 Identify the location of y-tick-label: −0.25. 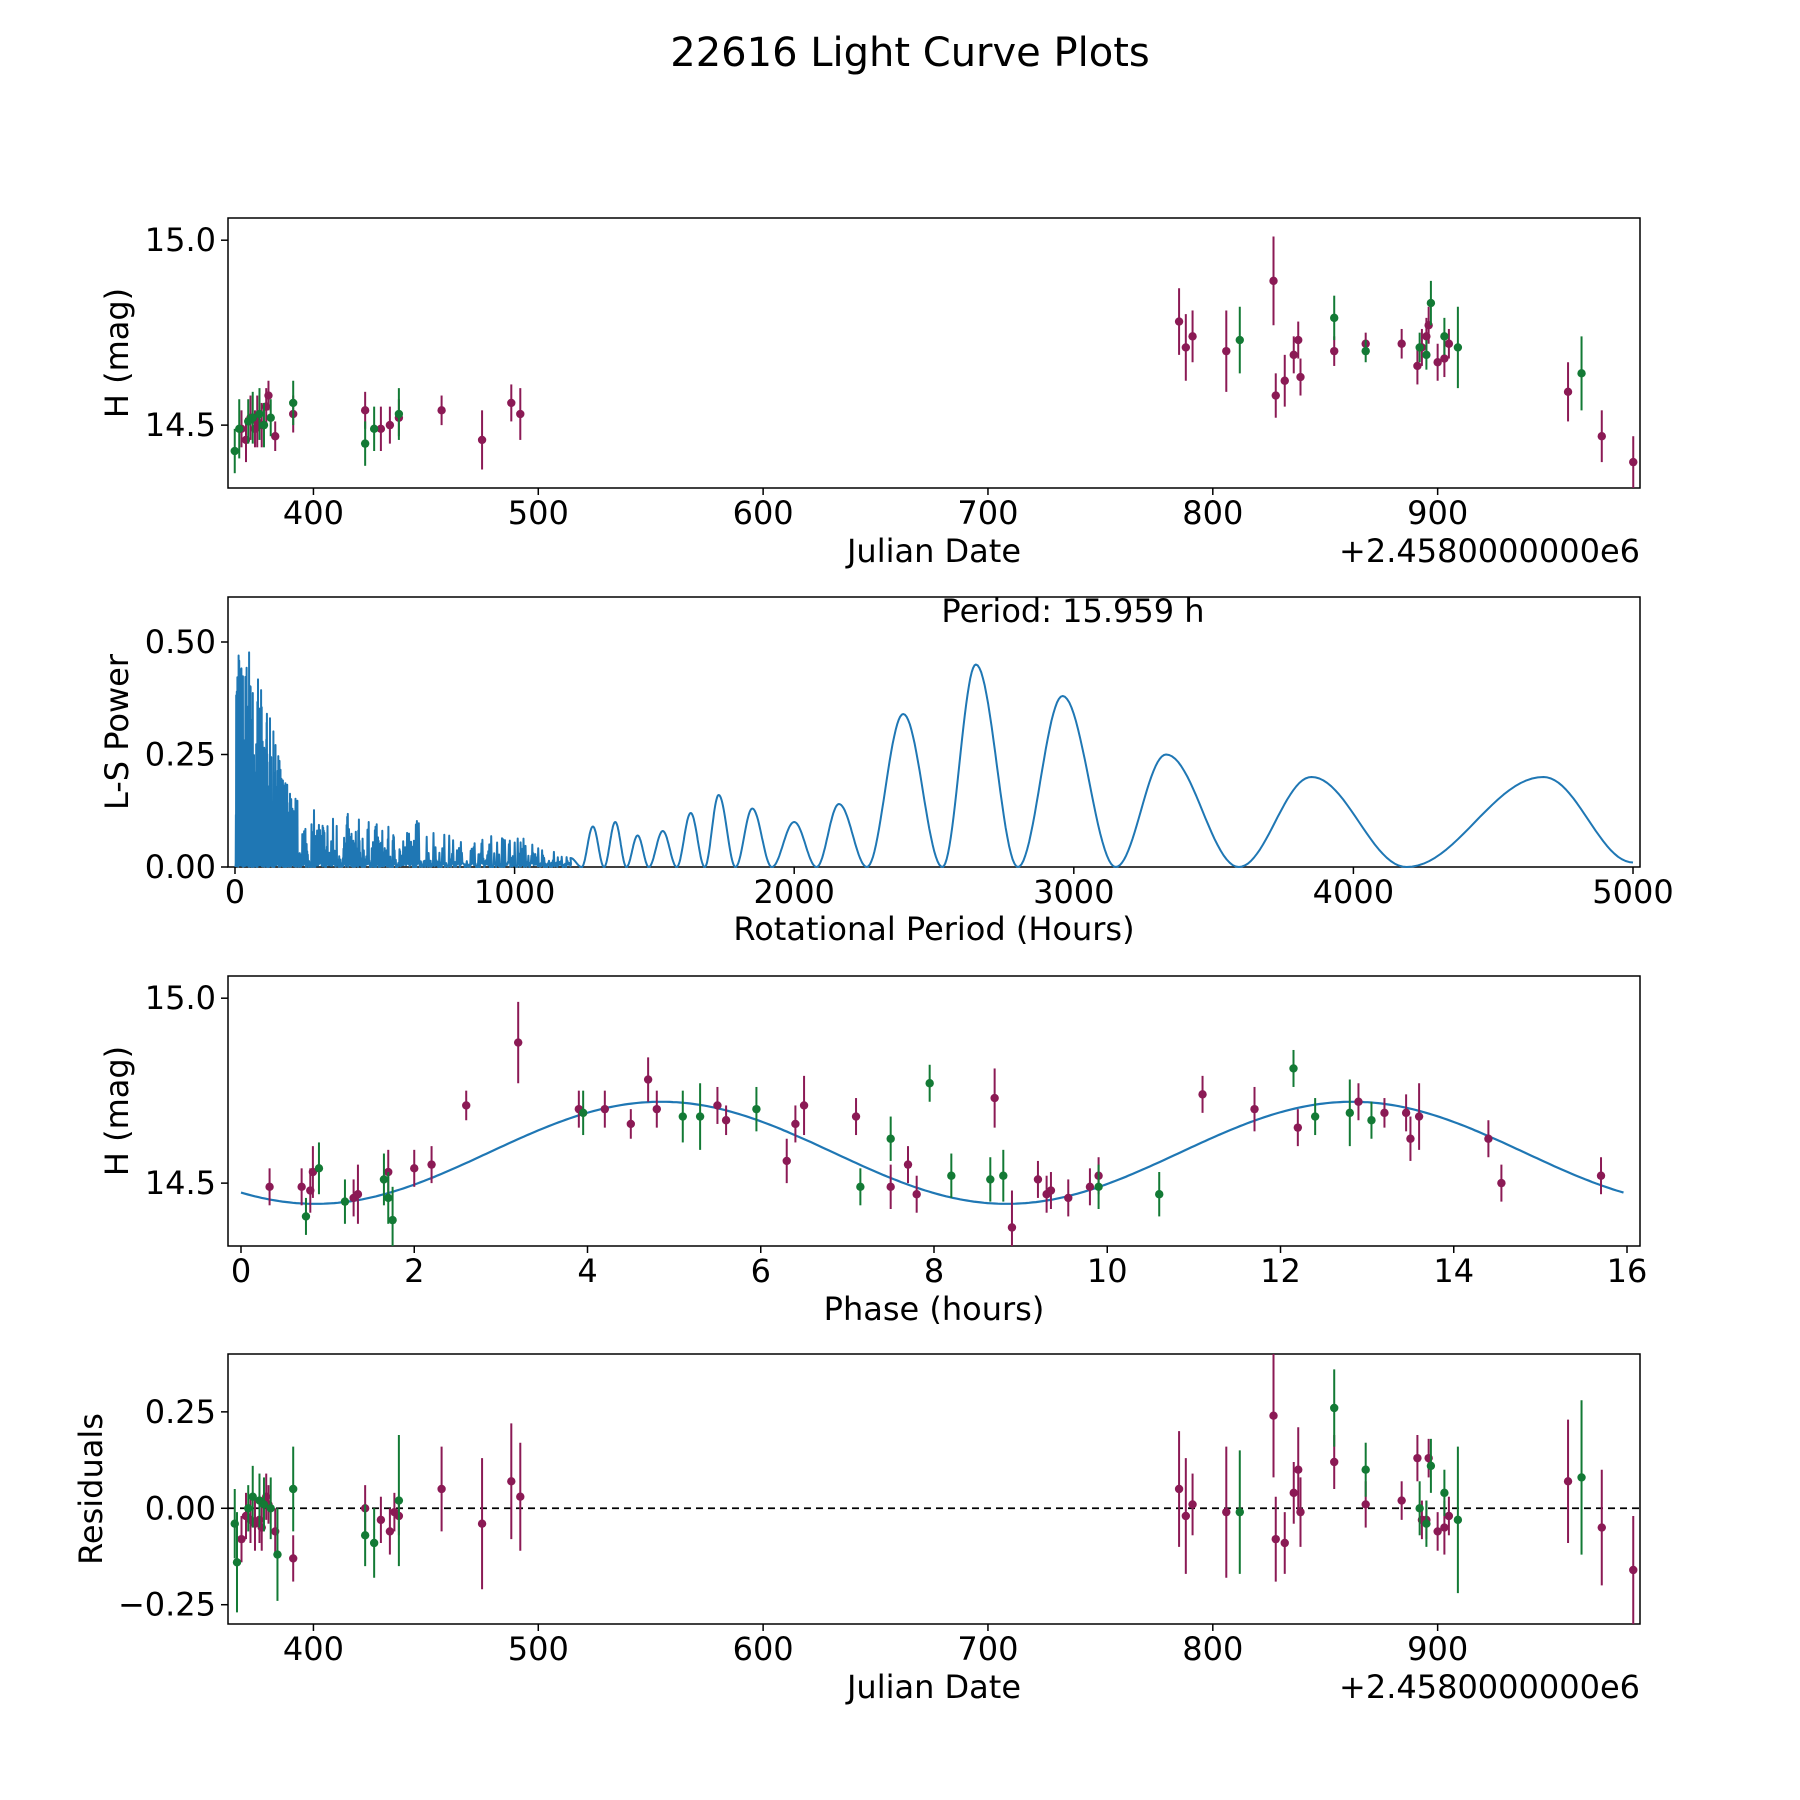
(167, 1605).